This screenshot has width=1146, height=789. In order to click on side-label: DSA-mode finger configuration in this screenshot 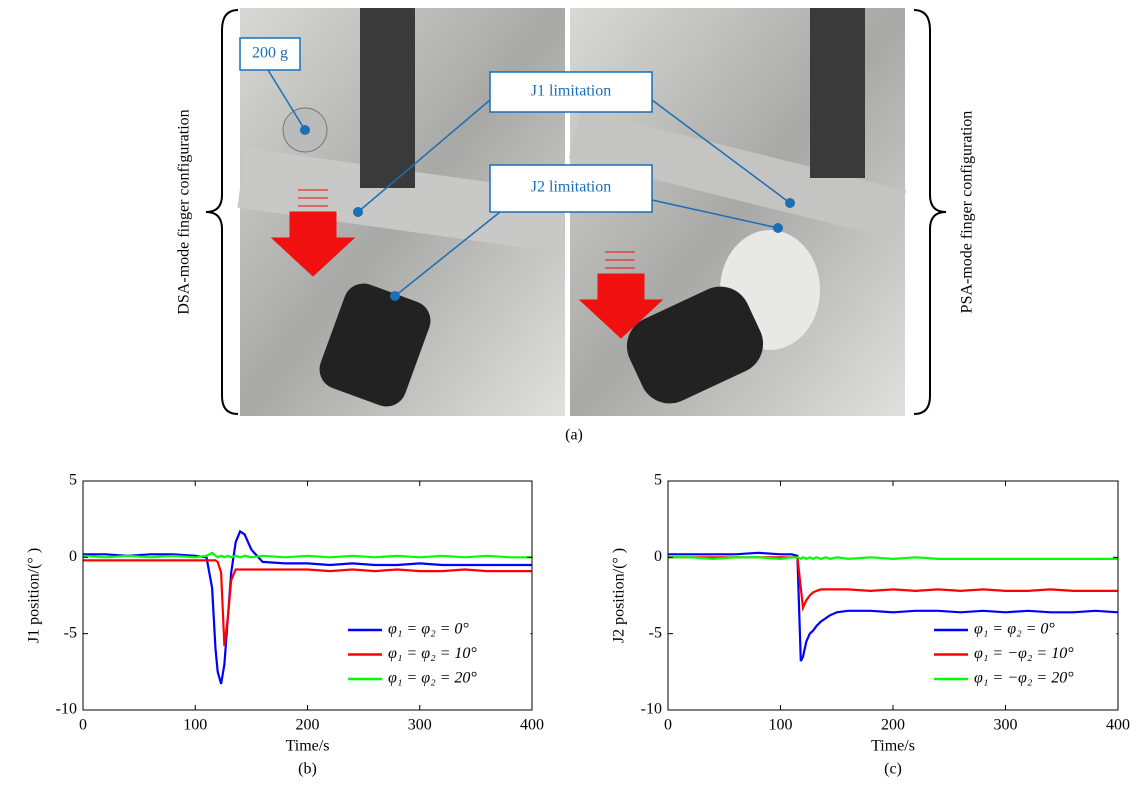, I will do `click(184, 211)`.